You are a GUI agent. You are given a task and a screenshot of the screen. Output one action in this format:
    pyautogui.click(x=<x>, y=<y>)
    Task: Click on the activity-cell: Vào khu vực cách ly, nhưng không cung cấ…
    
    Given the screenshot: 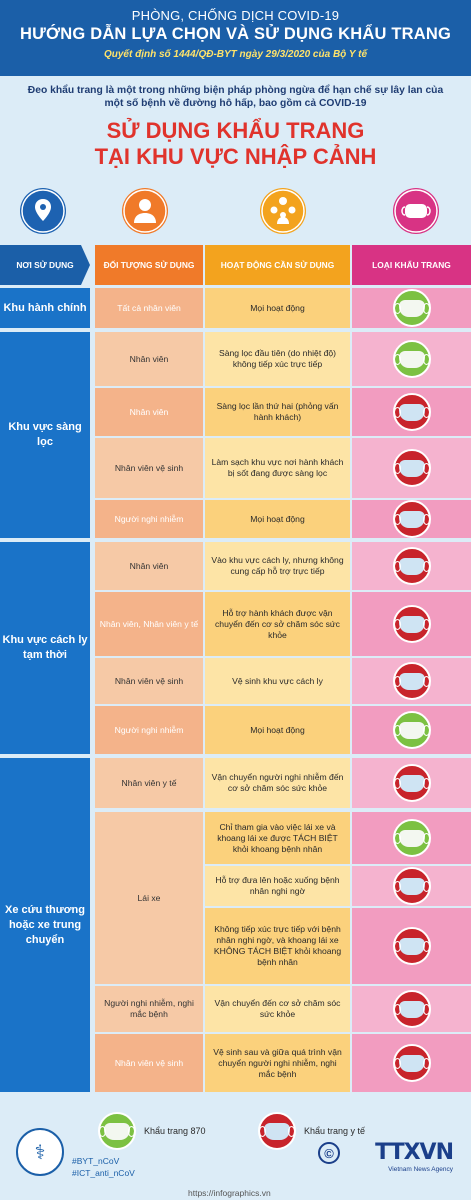 What is the action you would take?
    pyautogui.click(x=277, y=566)
    